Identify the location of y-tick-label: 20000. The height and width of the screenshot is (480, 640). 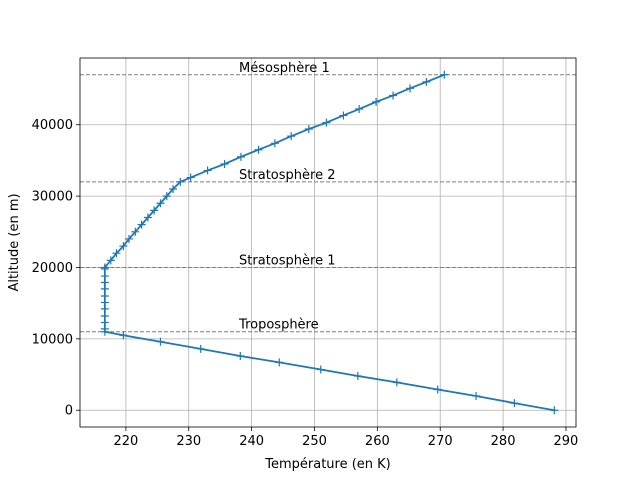
(52, 268).